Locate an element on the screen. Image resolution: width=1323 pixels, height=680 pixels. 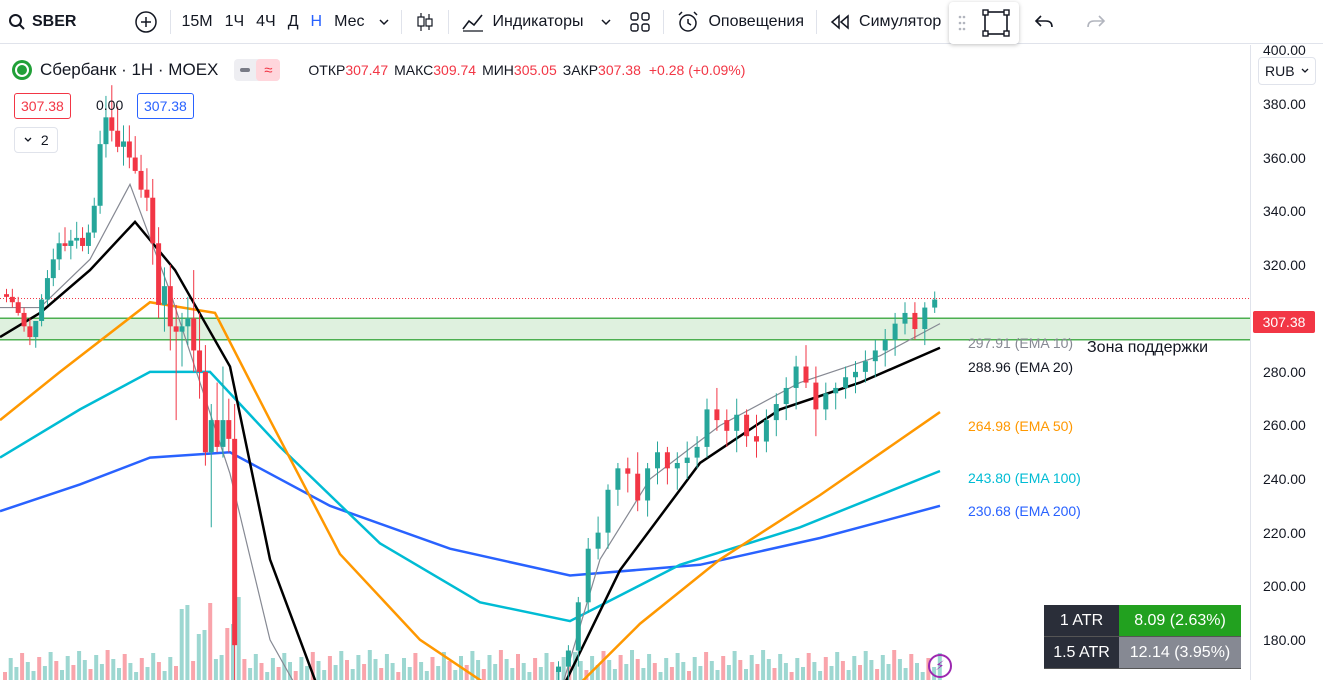
ema50-label: 264.98 (EMA 50) is located at coordinates (1021, 426).